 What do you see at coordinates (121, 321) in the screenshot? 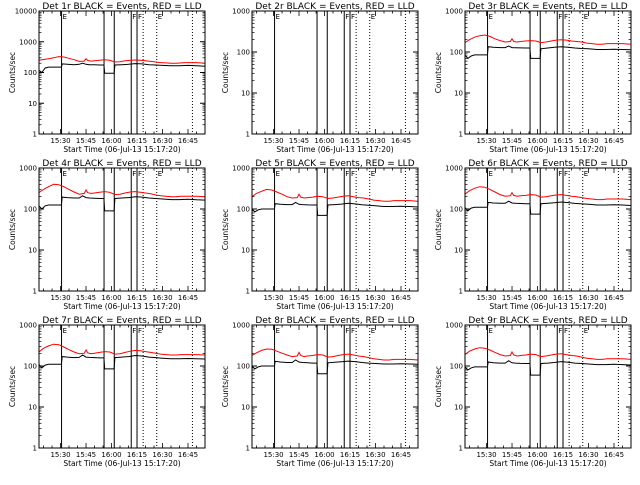
I see `panel-title: Det 7r BLACK = Events, RED = LLD` at bounding box center [121, 321].